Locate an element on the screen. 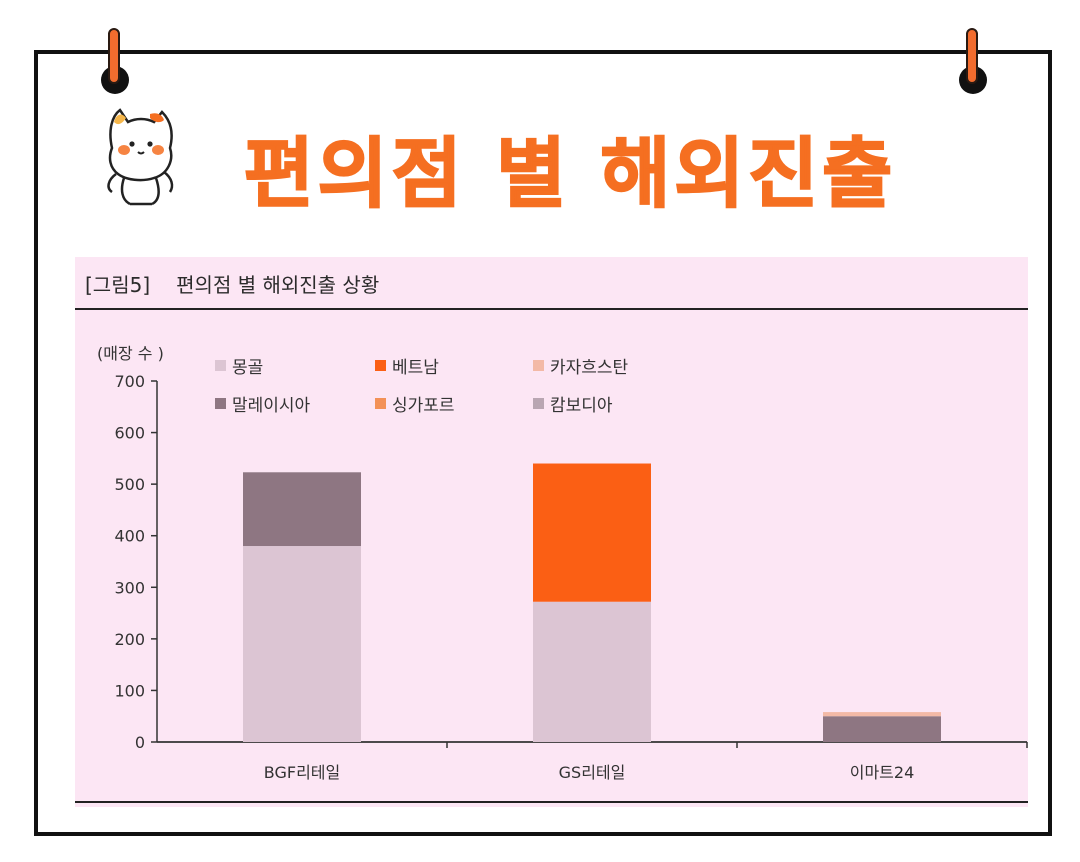 This screenshot has width=1080, height=862. y-tick-label: 100 is located at coordinates (129, 690).